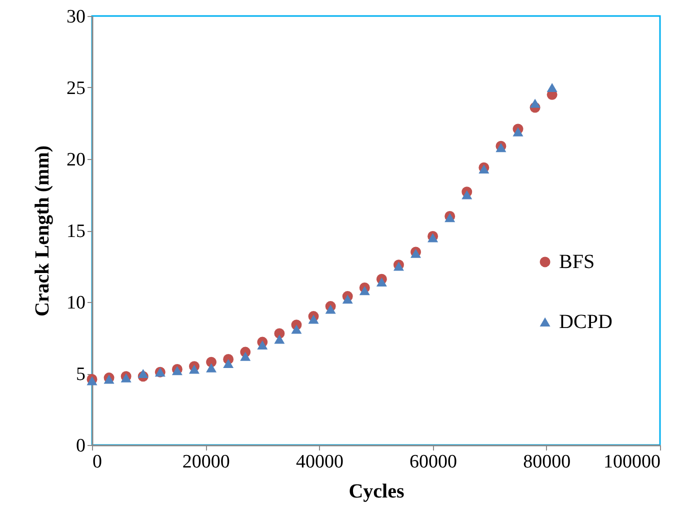  I want to click on y-tick-label: 25, so click(76, 88).